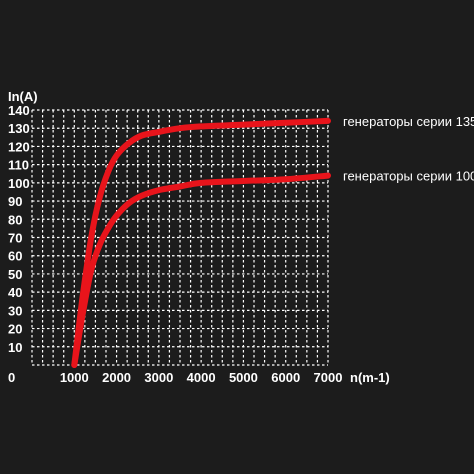 The width and height of the screenshot is (474, 474). What do you see at coordinates (285, 377) in the screenshot?
I see `x-tick-label: 6000` at bounding box center [285, 377].